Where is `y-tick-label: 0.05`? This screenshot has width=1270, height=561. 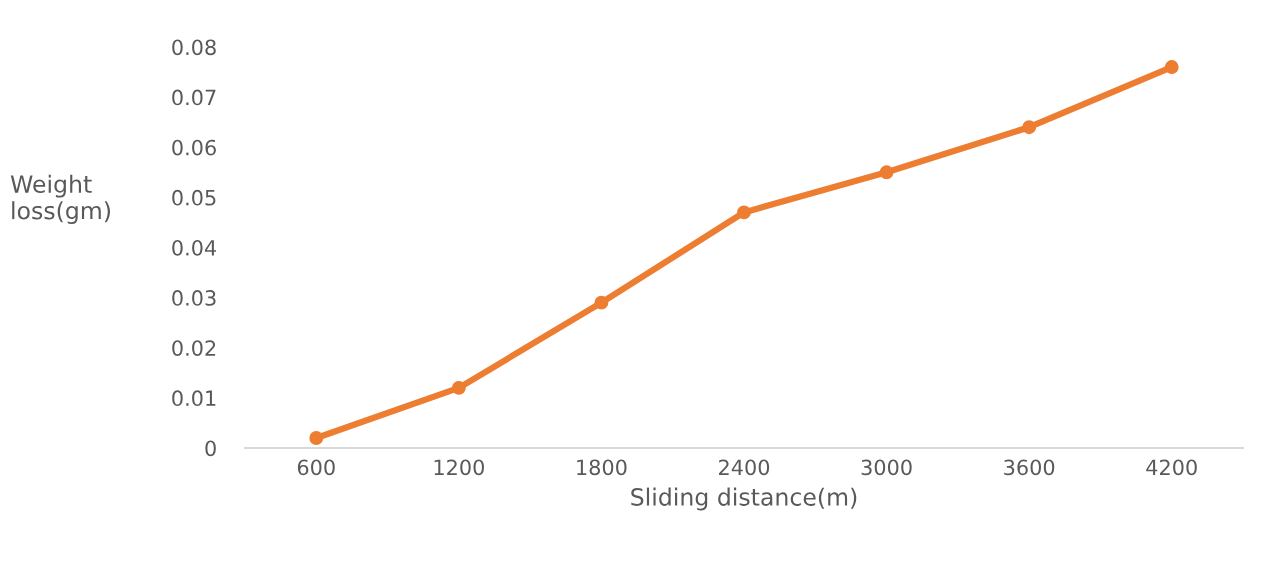
y-tick-label: 0.05 is located at coordinates (194, 197).